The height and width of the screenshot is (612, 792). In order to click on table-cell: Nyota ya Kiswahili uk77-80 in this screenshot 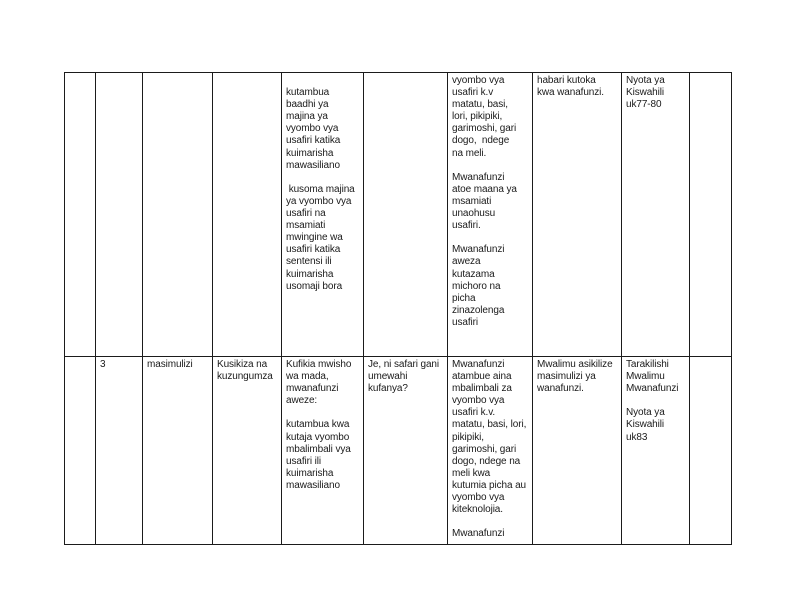, I will do `click(655, 214)`.